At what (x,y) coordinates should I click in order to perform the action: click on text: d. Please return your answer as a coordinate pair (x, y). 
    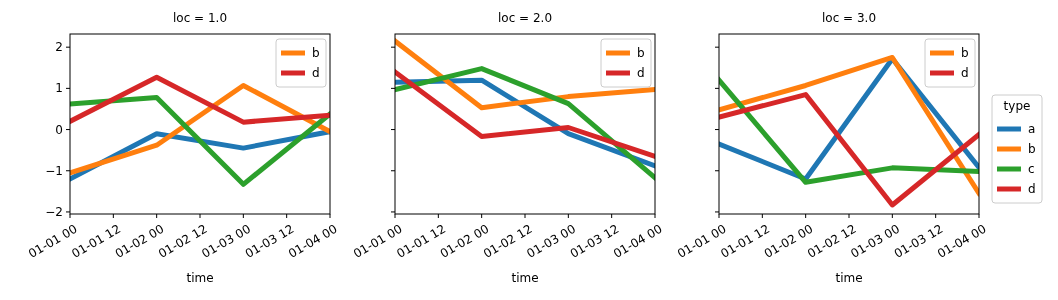
    Looking at the image, I should click on (1032, 189).